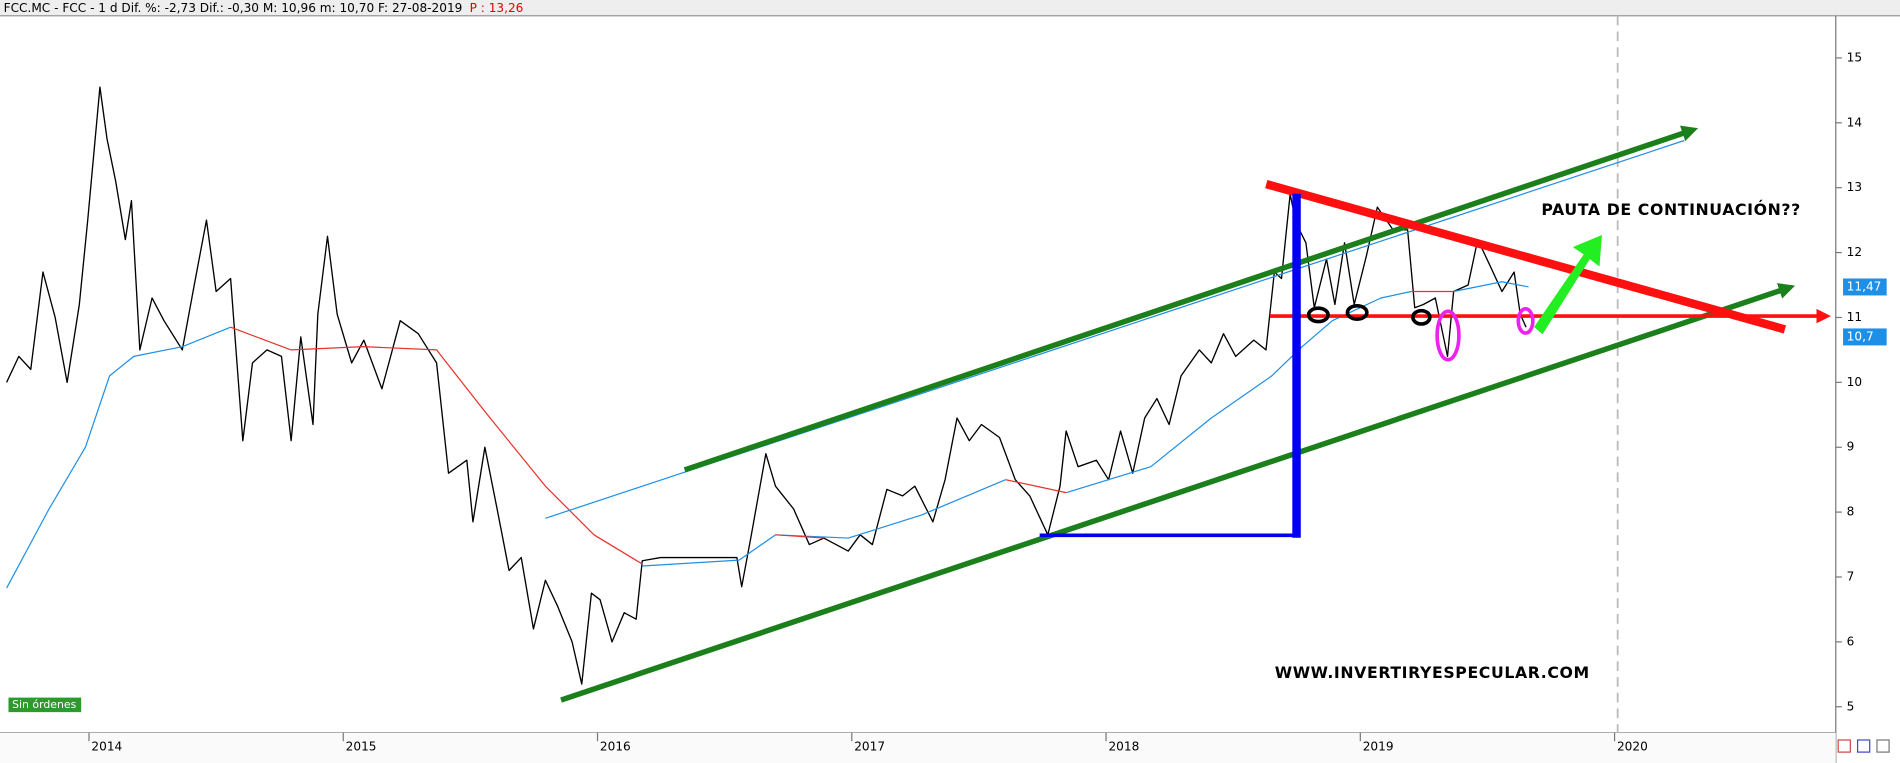 The image size is (1900, 763). Describe the element at coordinates (1851, 706) in the screenshot. I see `y-tick-label: 5` at that location.